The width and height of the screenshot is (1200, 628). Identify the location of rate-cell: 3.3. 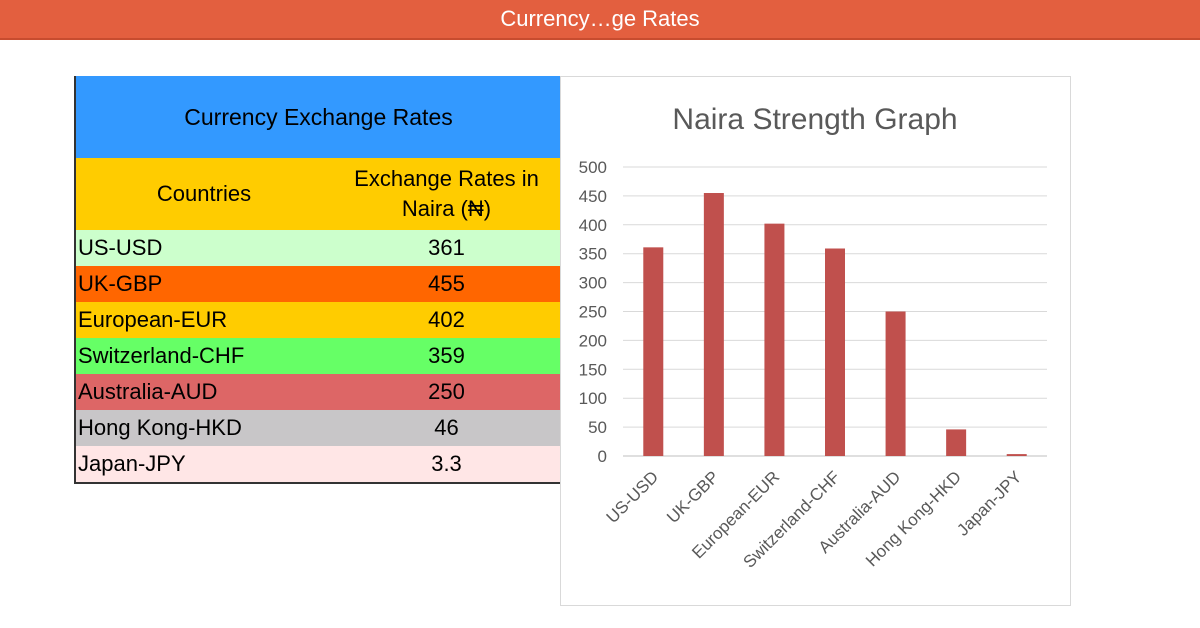
(446, 463).